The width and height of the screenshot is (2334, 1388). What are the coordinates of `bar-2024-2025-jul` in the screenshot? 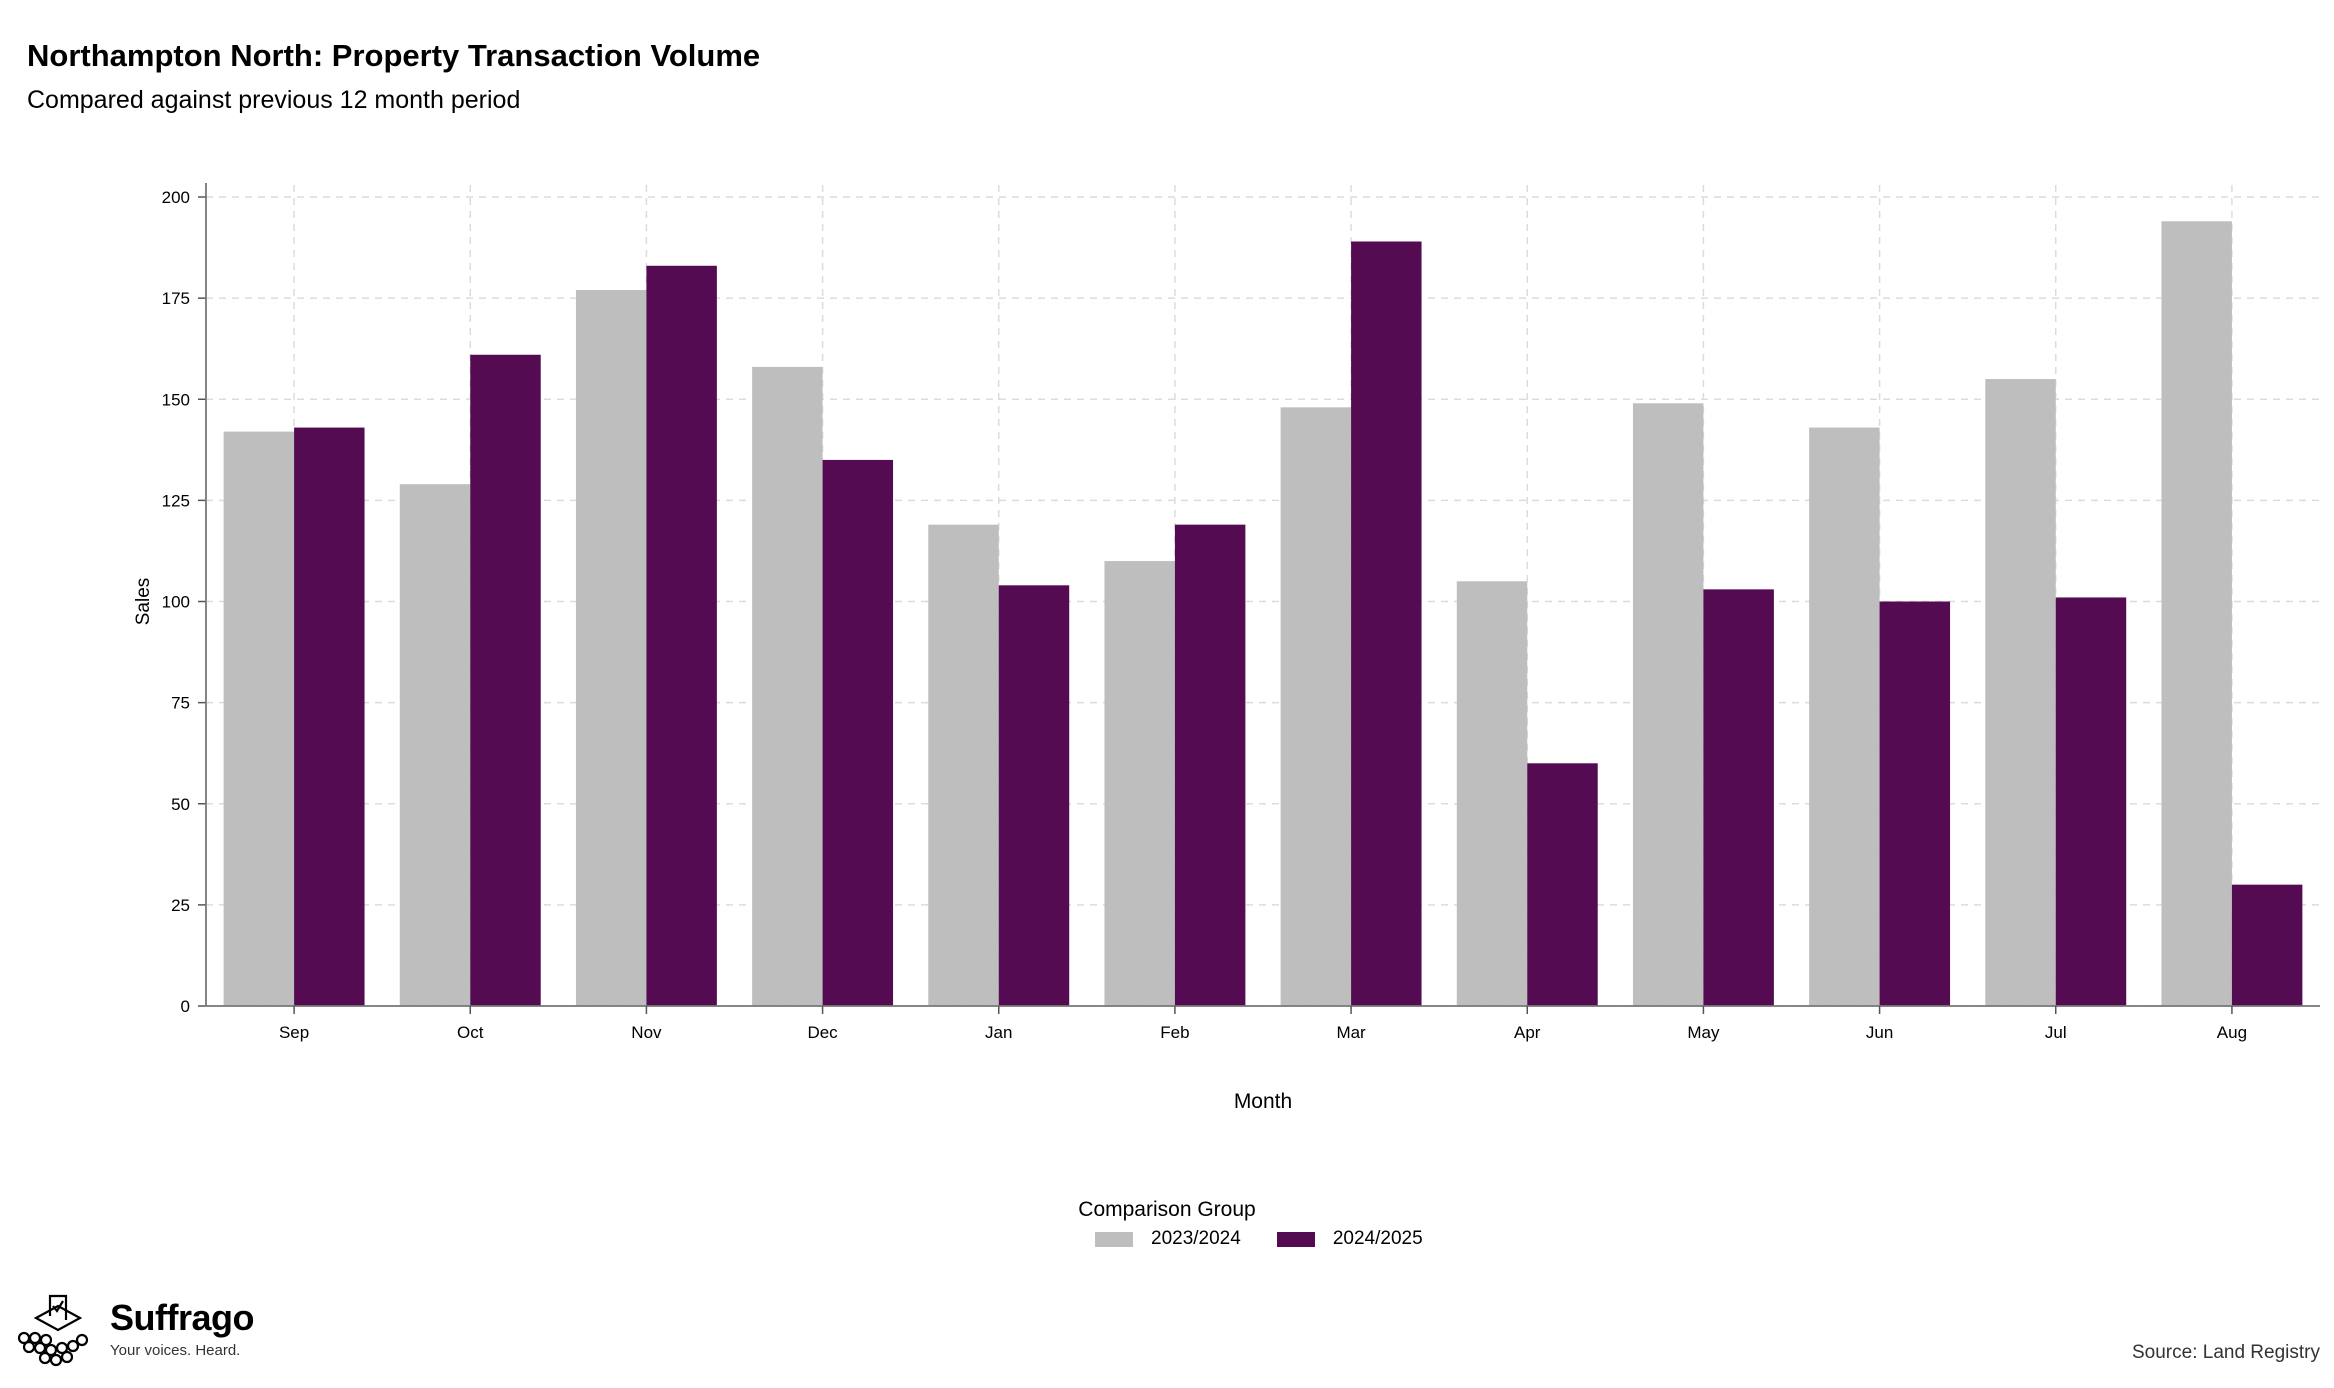 It's located at (2091, 801).